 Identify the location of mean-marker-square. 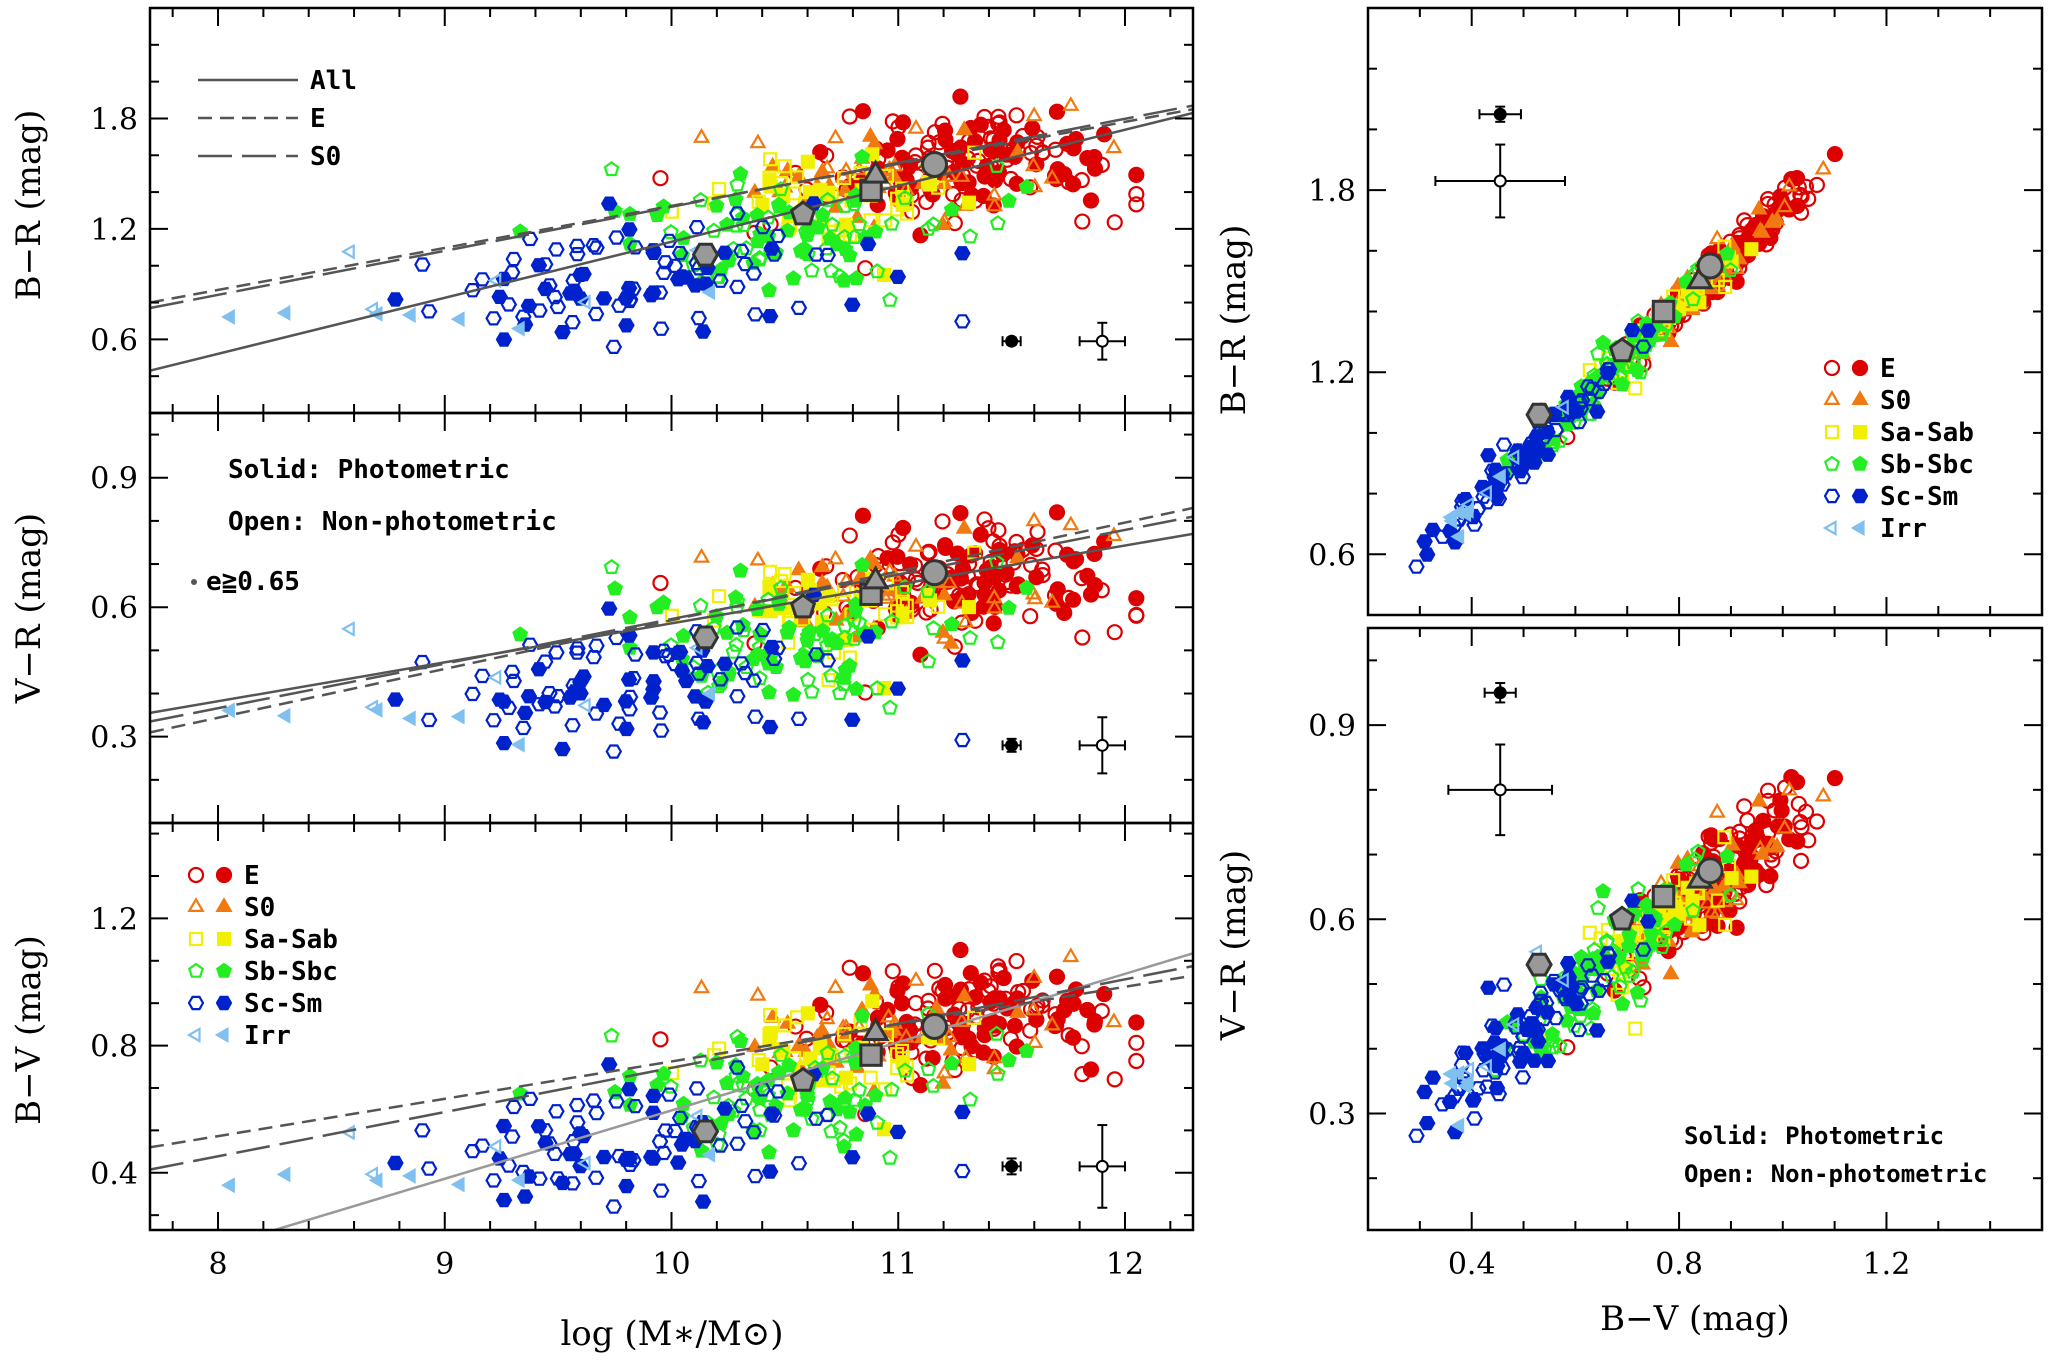
(1663, 311).